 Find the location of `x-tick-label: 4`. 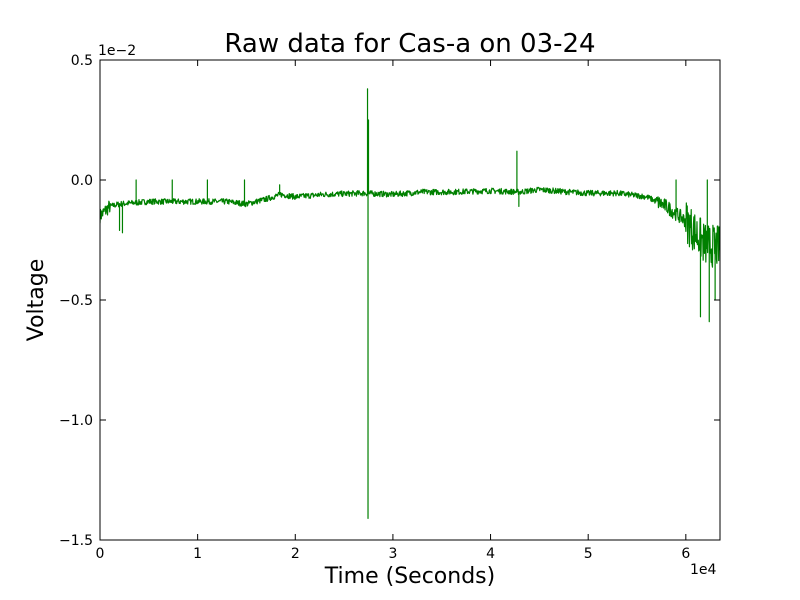

x-tick-label: 4 is located at coordinates (490, 554).